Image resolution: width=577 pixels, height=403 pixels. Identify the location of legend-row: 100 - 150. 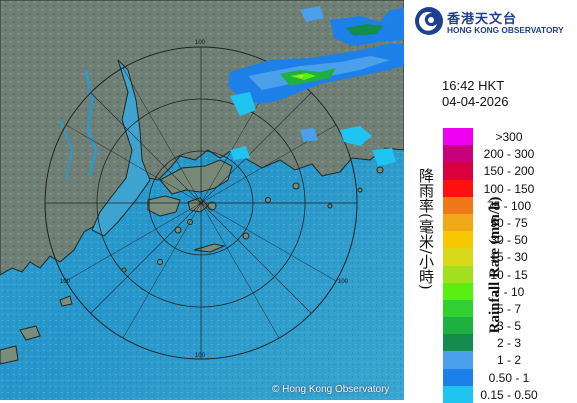
(507, 188).